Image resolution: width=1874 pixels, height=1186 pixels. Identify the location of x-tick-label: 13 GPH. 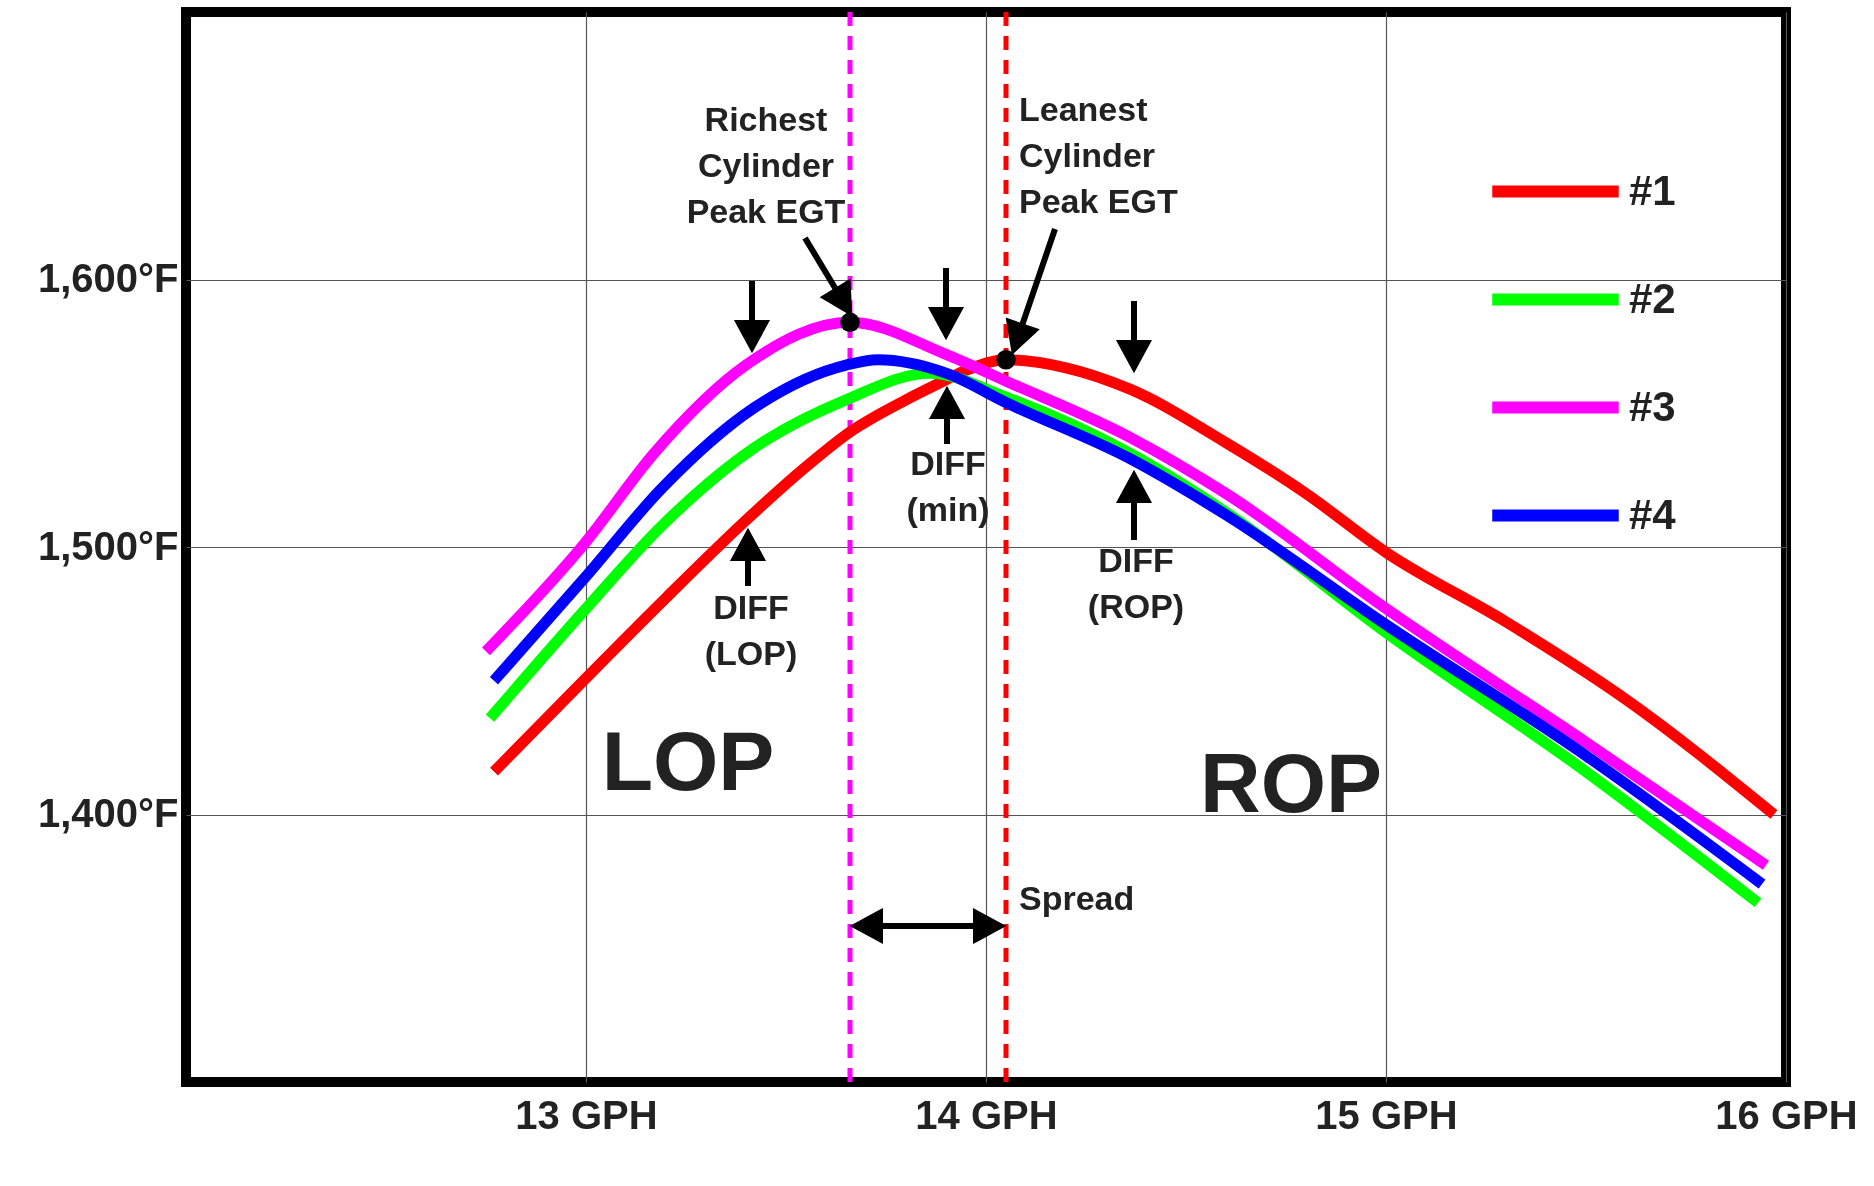
(586, 1114).